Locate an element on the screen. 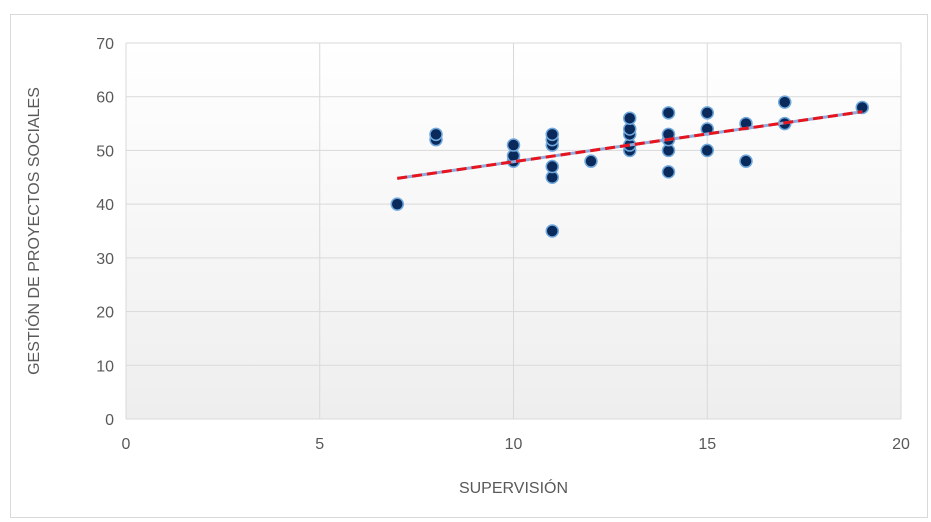 The image size is (931, 522). x-tick-label: 0 is located at coordinates (126, 444).